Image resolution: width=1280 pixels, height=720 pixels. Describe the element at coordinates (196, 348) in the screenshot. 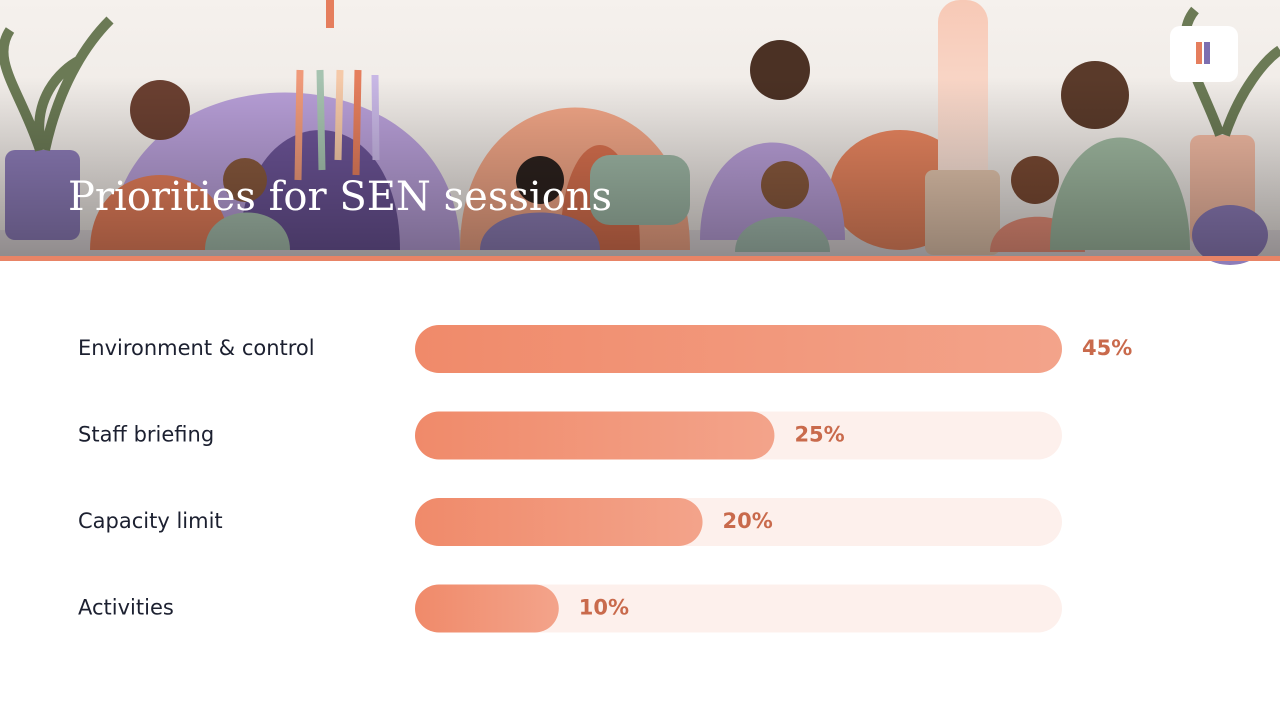

I see `category-label: Environment & control` at that location.